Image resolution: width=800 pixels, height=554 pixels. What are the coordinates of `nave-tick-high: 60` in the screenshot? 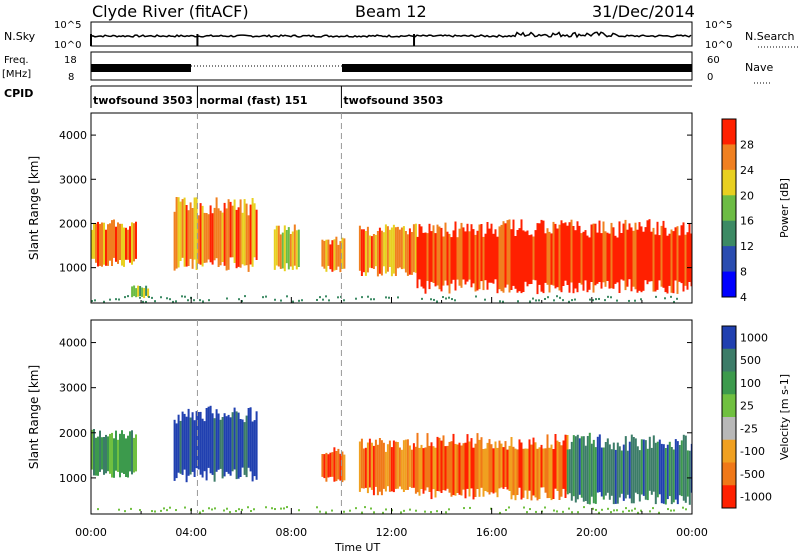 It's located at (713, 60).